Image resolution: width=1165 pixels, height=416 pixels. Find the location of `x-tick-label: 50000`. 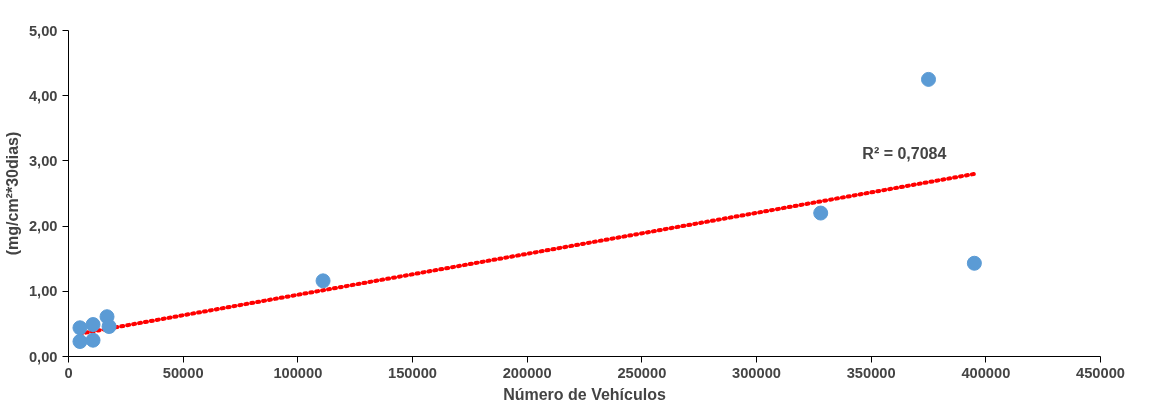

x-tick-label: 50000 is located at coordinates (183, 372).